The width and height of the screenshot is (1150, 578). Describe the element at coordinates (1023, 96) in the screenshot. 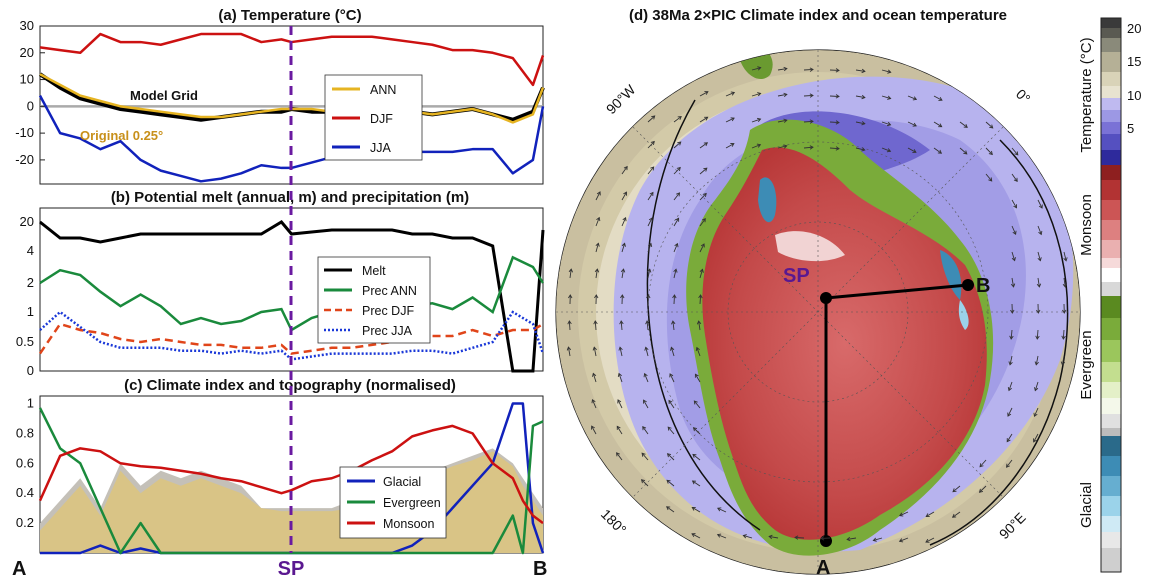

I see `map-label-0: 0°` at that location.